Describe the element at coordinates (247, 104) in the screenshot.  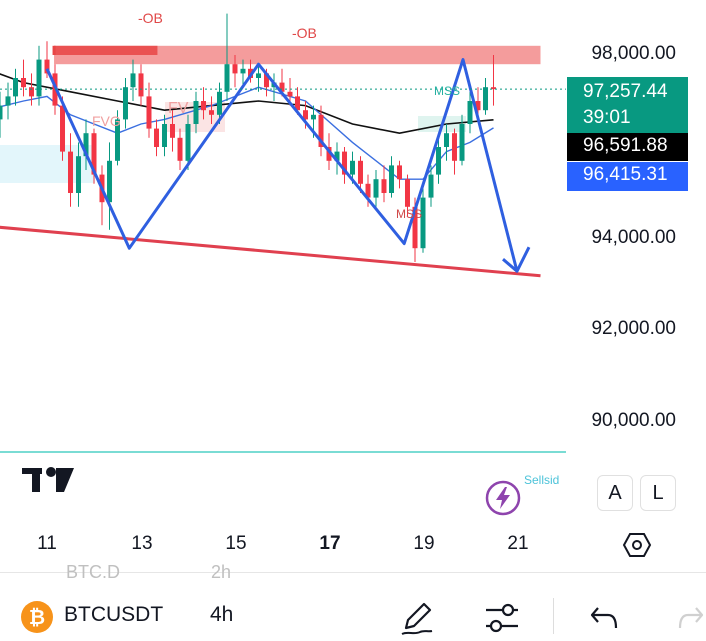
I see `ma-black-line` at that location.